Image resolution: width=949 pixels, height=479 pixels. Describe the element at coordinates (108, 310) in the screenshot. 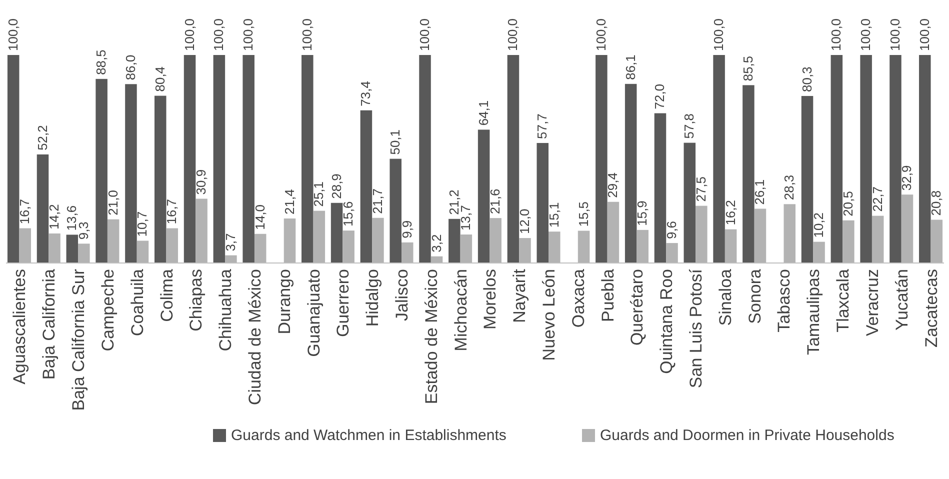

I see `x-tick-label: Campeche` at that location.